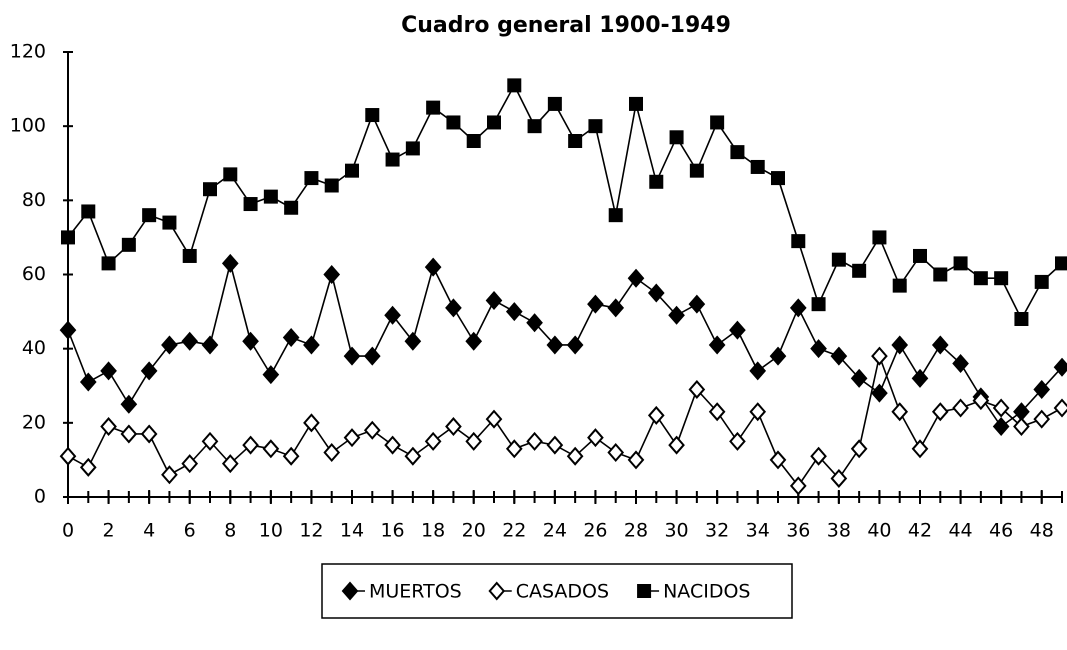  I want to click on y-tick-label: 40, so click(34, 348).